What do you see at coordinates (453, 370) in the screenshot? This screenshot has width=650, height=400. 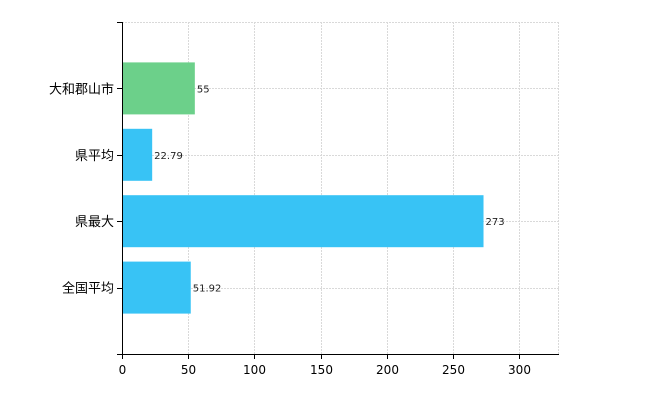 I see `x-tick-label: 250` at bounding box center [453, 370].